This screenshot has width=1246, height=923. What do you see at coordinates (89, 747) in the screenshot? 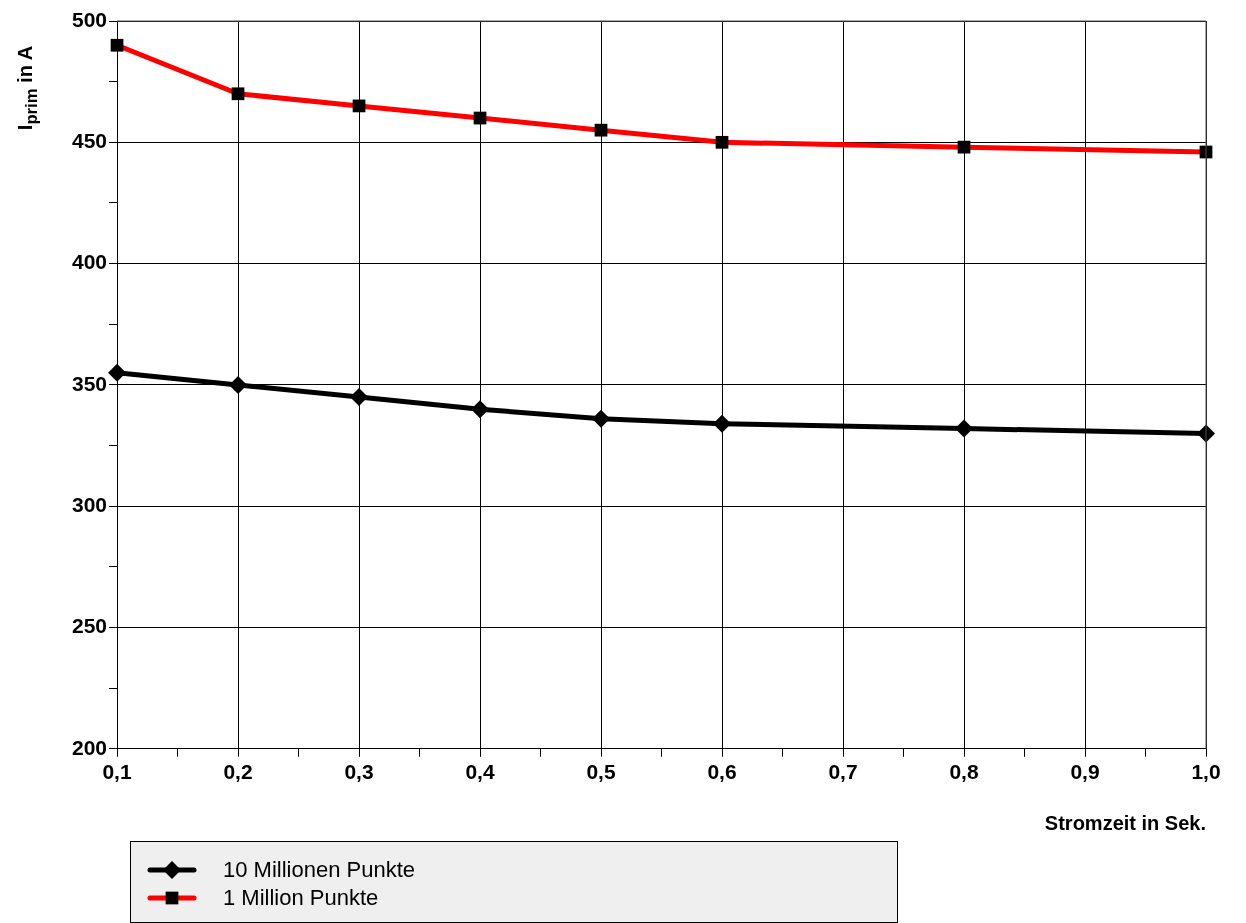
I see `y-tick-label: 200` at bounding box center [89, 747].